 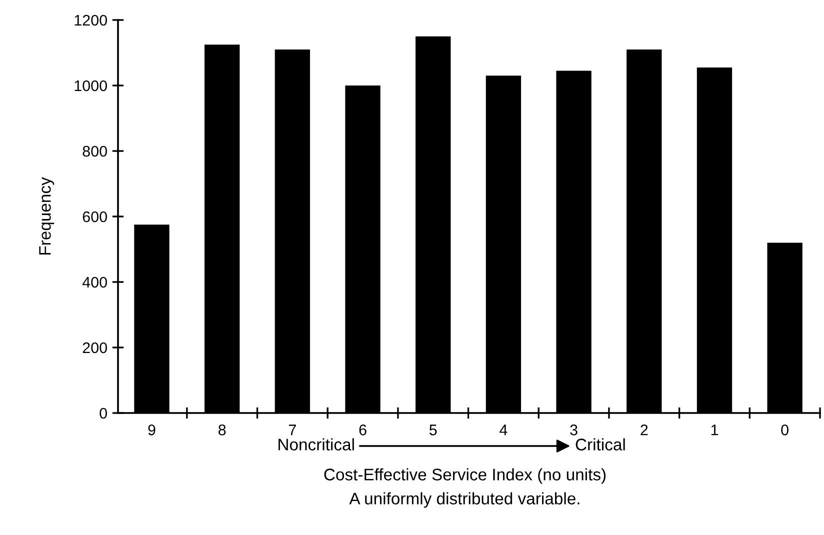 What do you see at coordinates (94, 216) in the screenshot?
I see `y-tick-label: 600` at bounding box center [94, 216].